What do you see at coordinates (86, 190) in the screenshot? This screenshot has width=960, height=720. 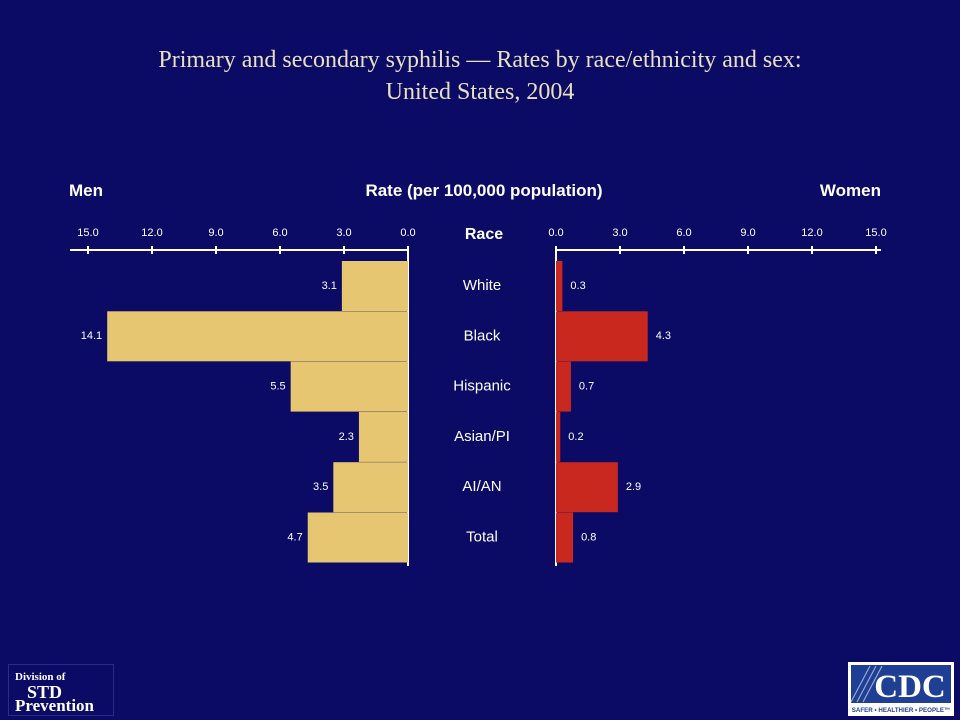 I see `header-men: Men` at bounding box center [86, 190].